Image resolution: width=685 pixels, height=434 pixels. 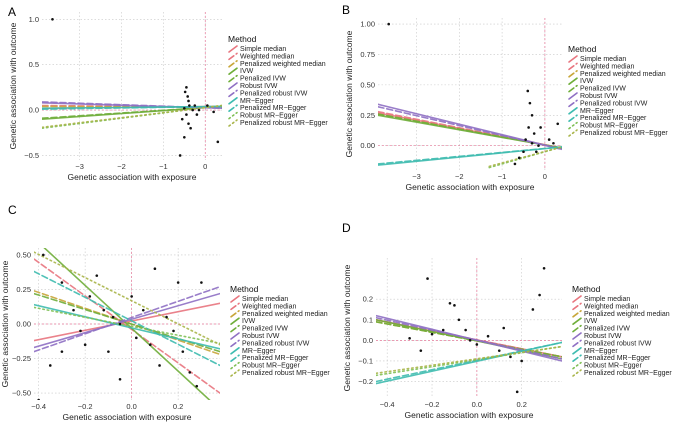 I want to click on data-points, so click(x=473, y=94).